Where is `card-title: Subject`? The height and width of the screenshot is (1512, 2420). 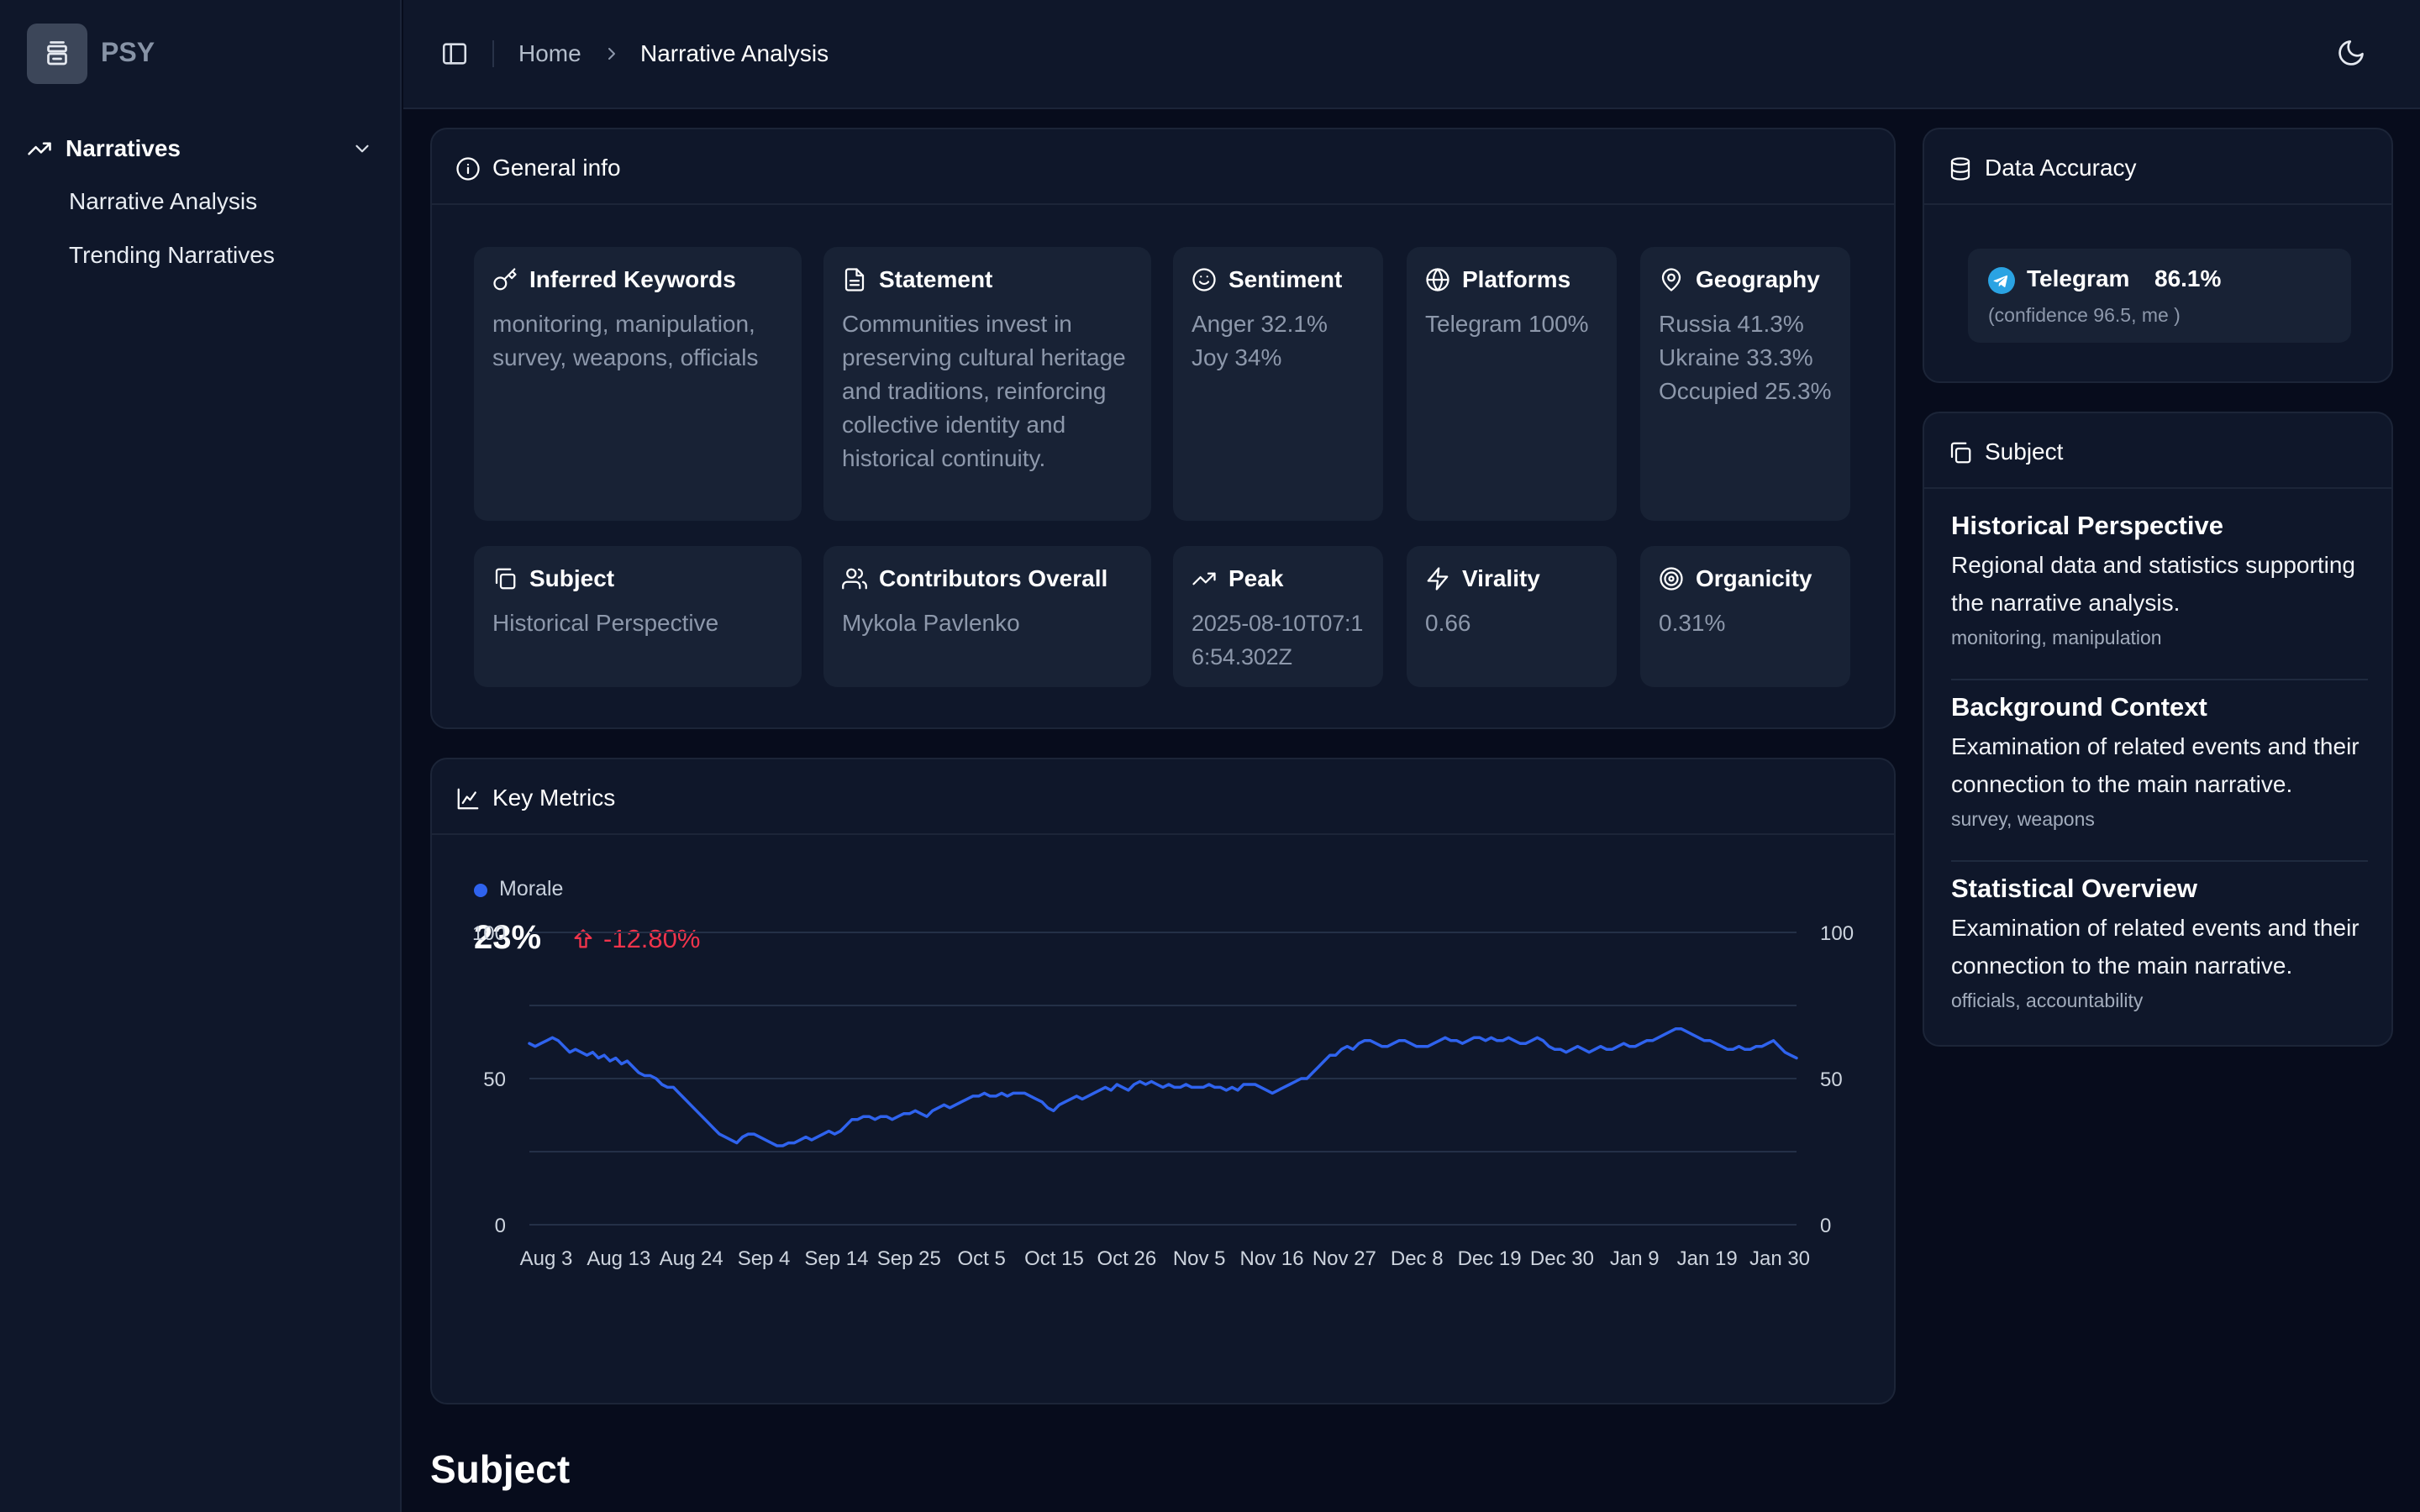 card-title: Subject is located at coordinates (2025, 451).